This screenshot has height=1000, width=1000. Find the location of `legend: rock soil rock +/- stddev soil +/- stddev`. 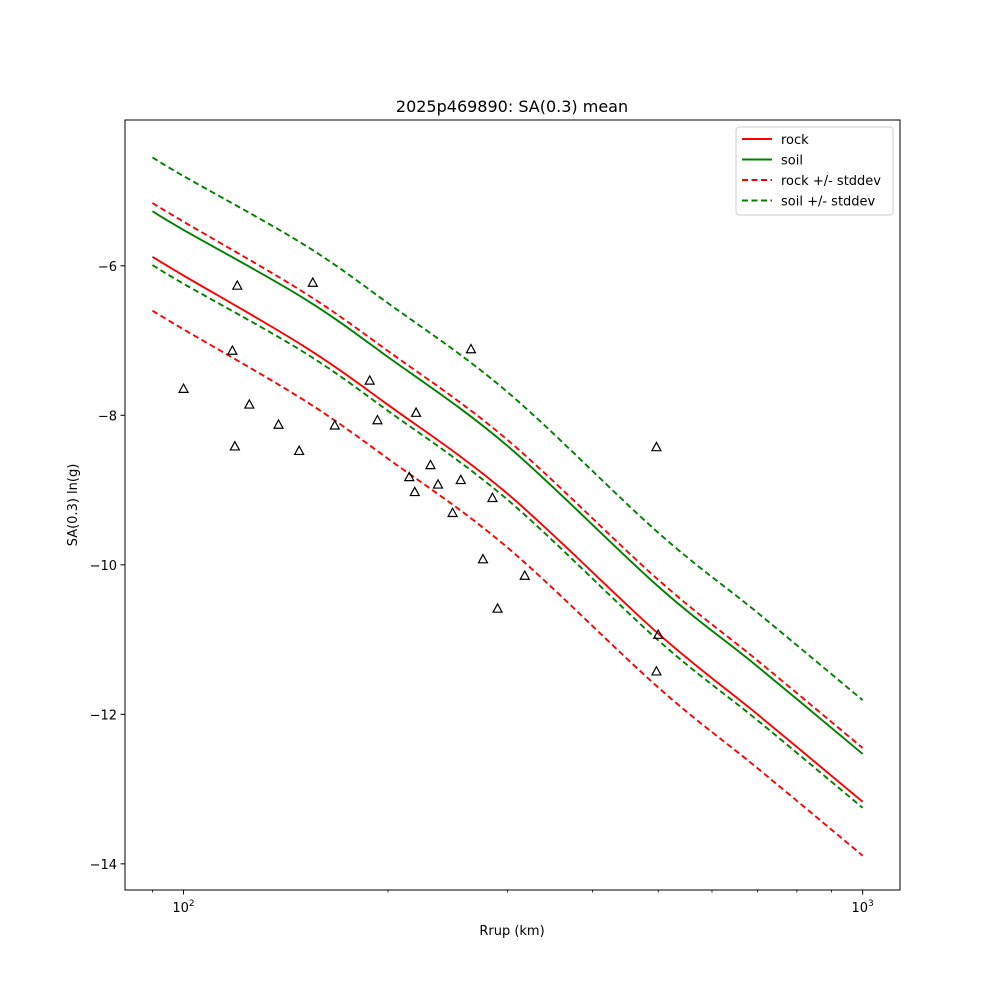

legend: rock soil rock +/- stddev soil +/- stddev is located at coordinates (814, 171).